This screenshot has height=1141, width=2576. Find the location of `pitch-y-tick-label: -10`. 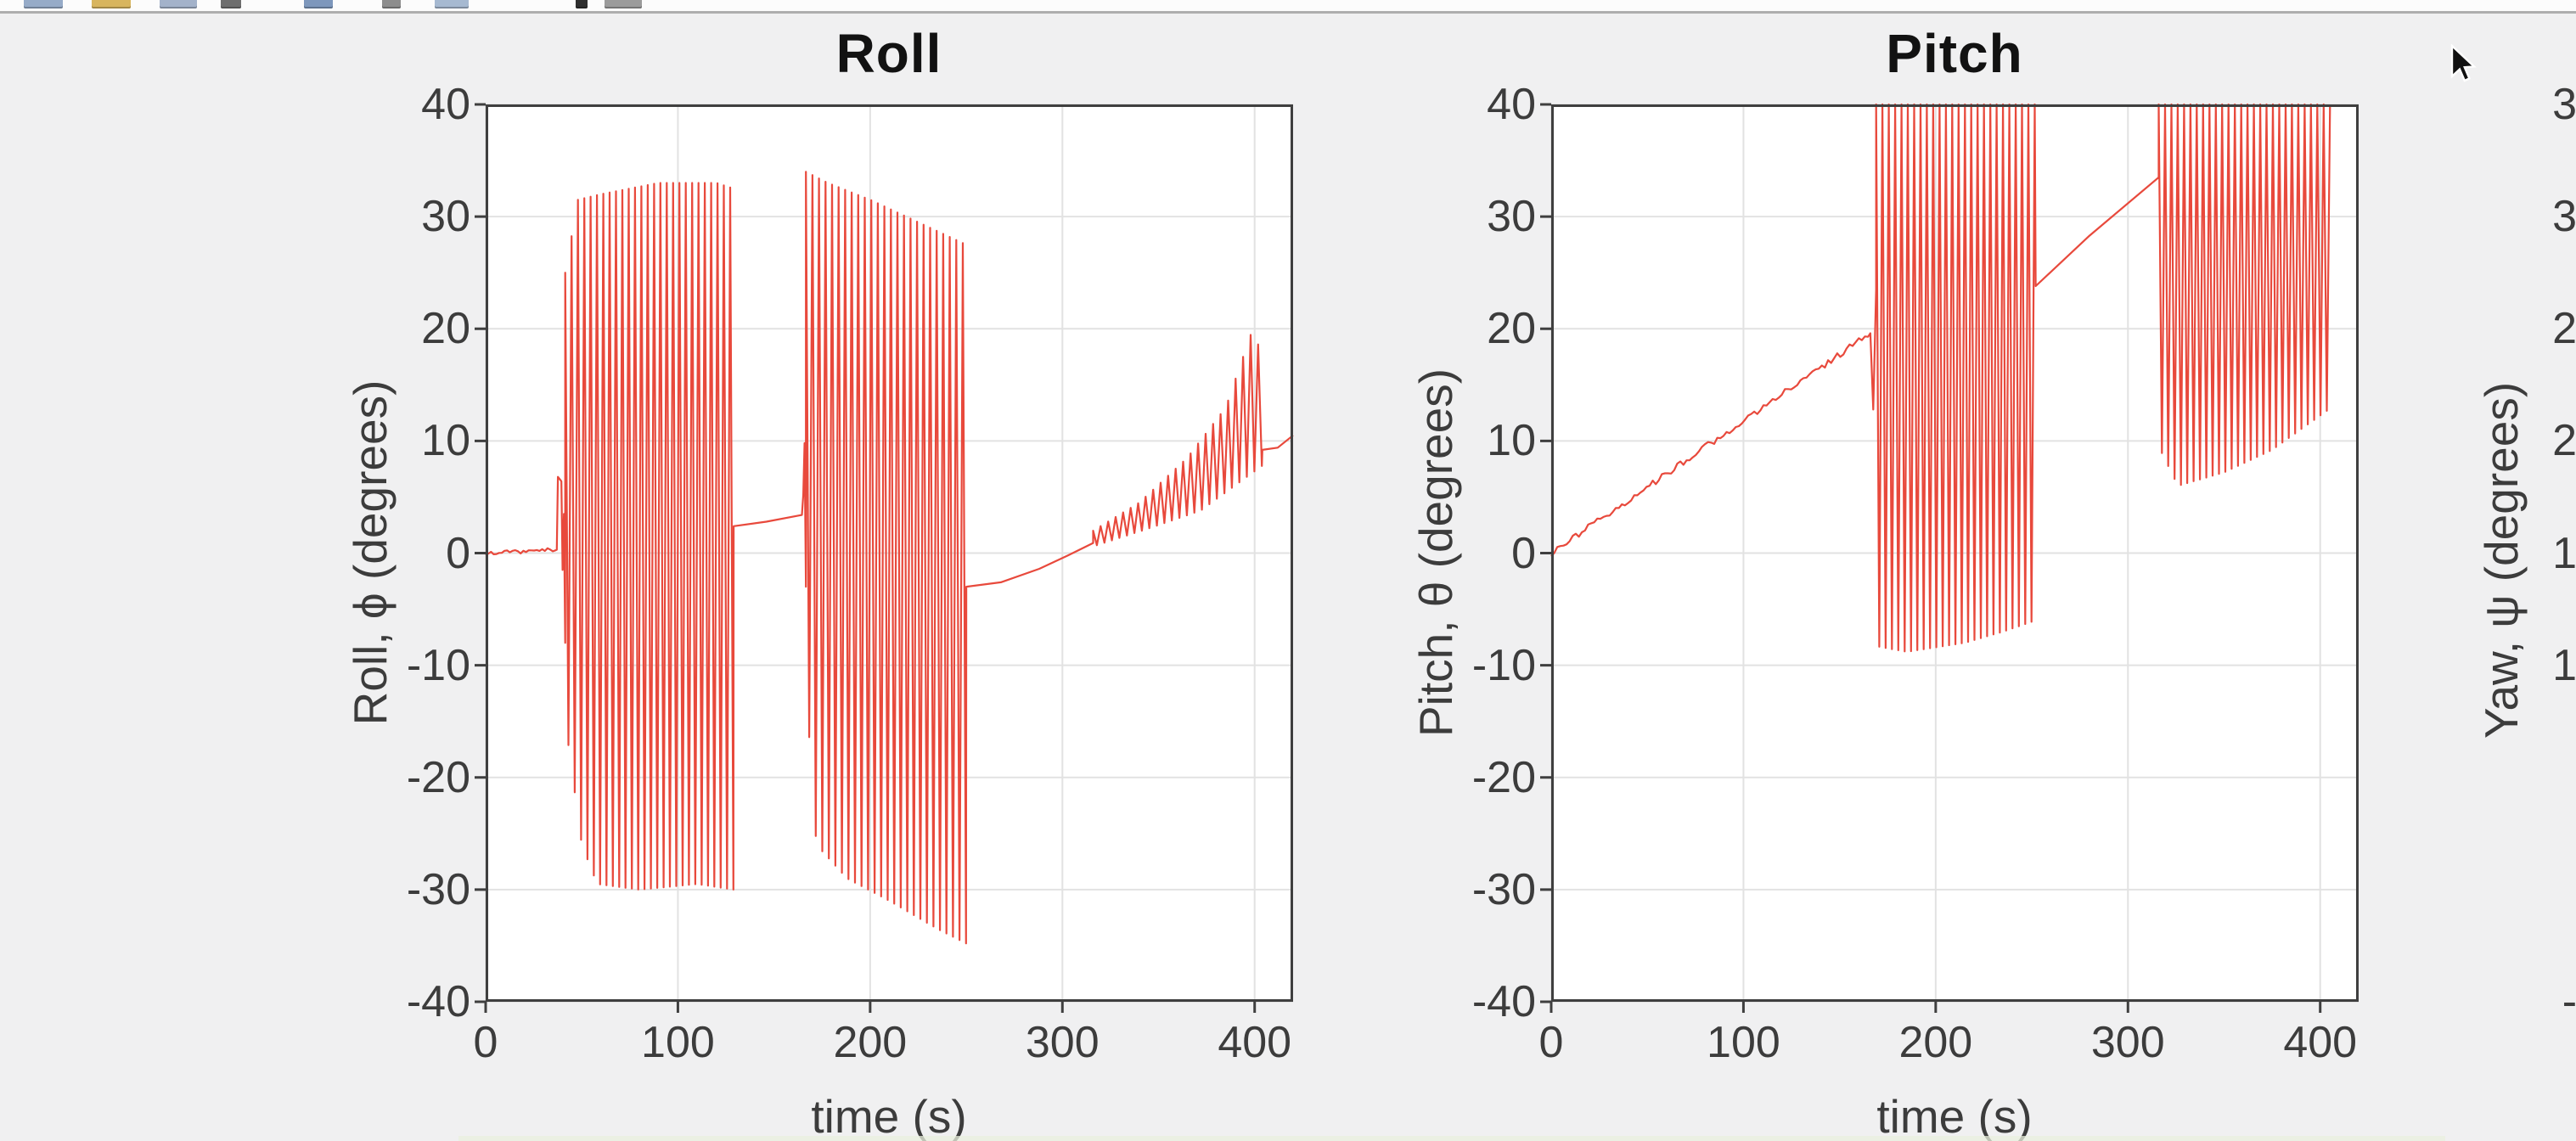

pitch-y-tick-label: -10 is located at coordinates (1503, 665).